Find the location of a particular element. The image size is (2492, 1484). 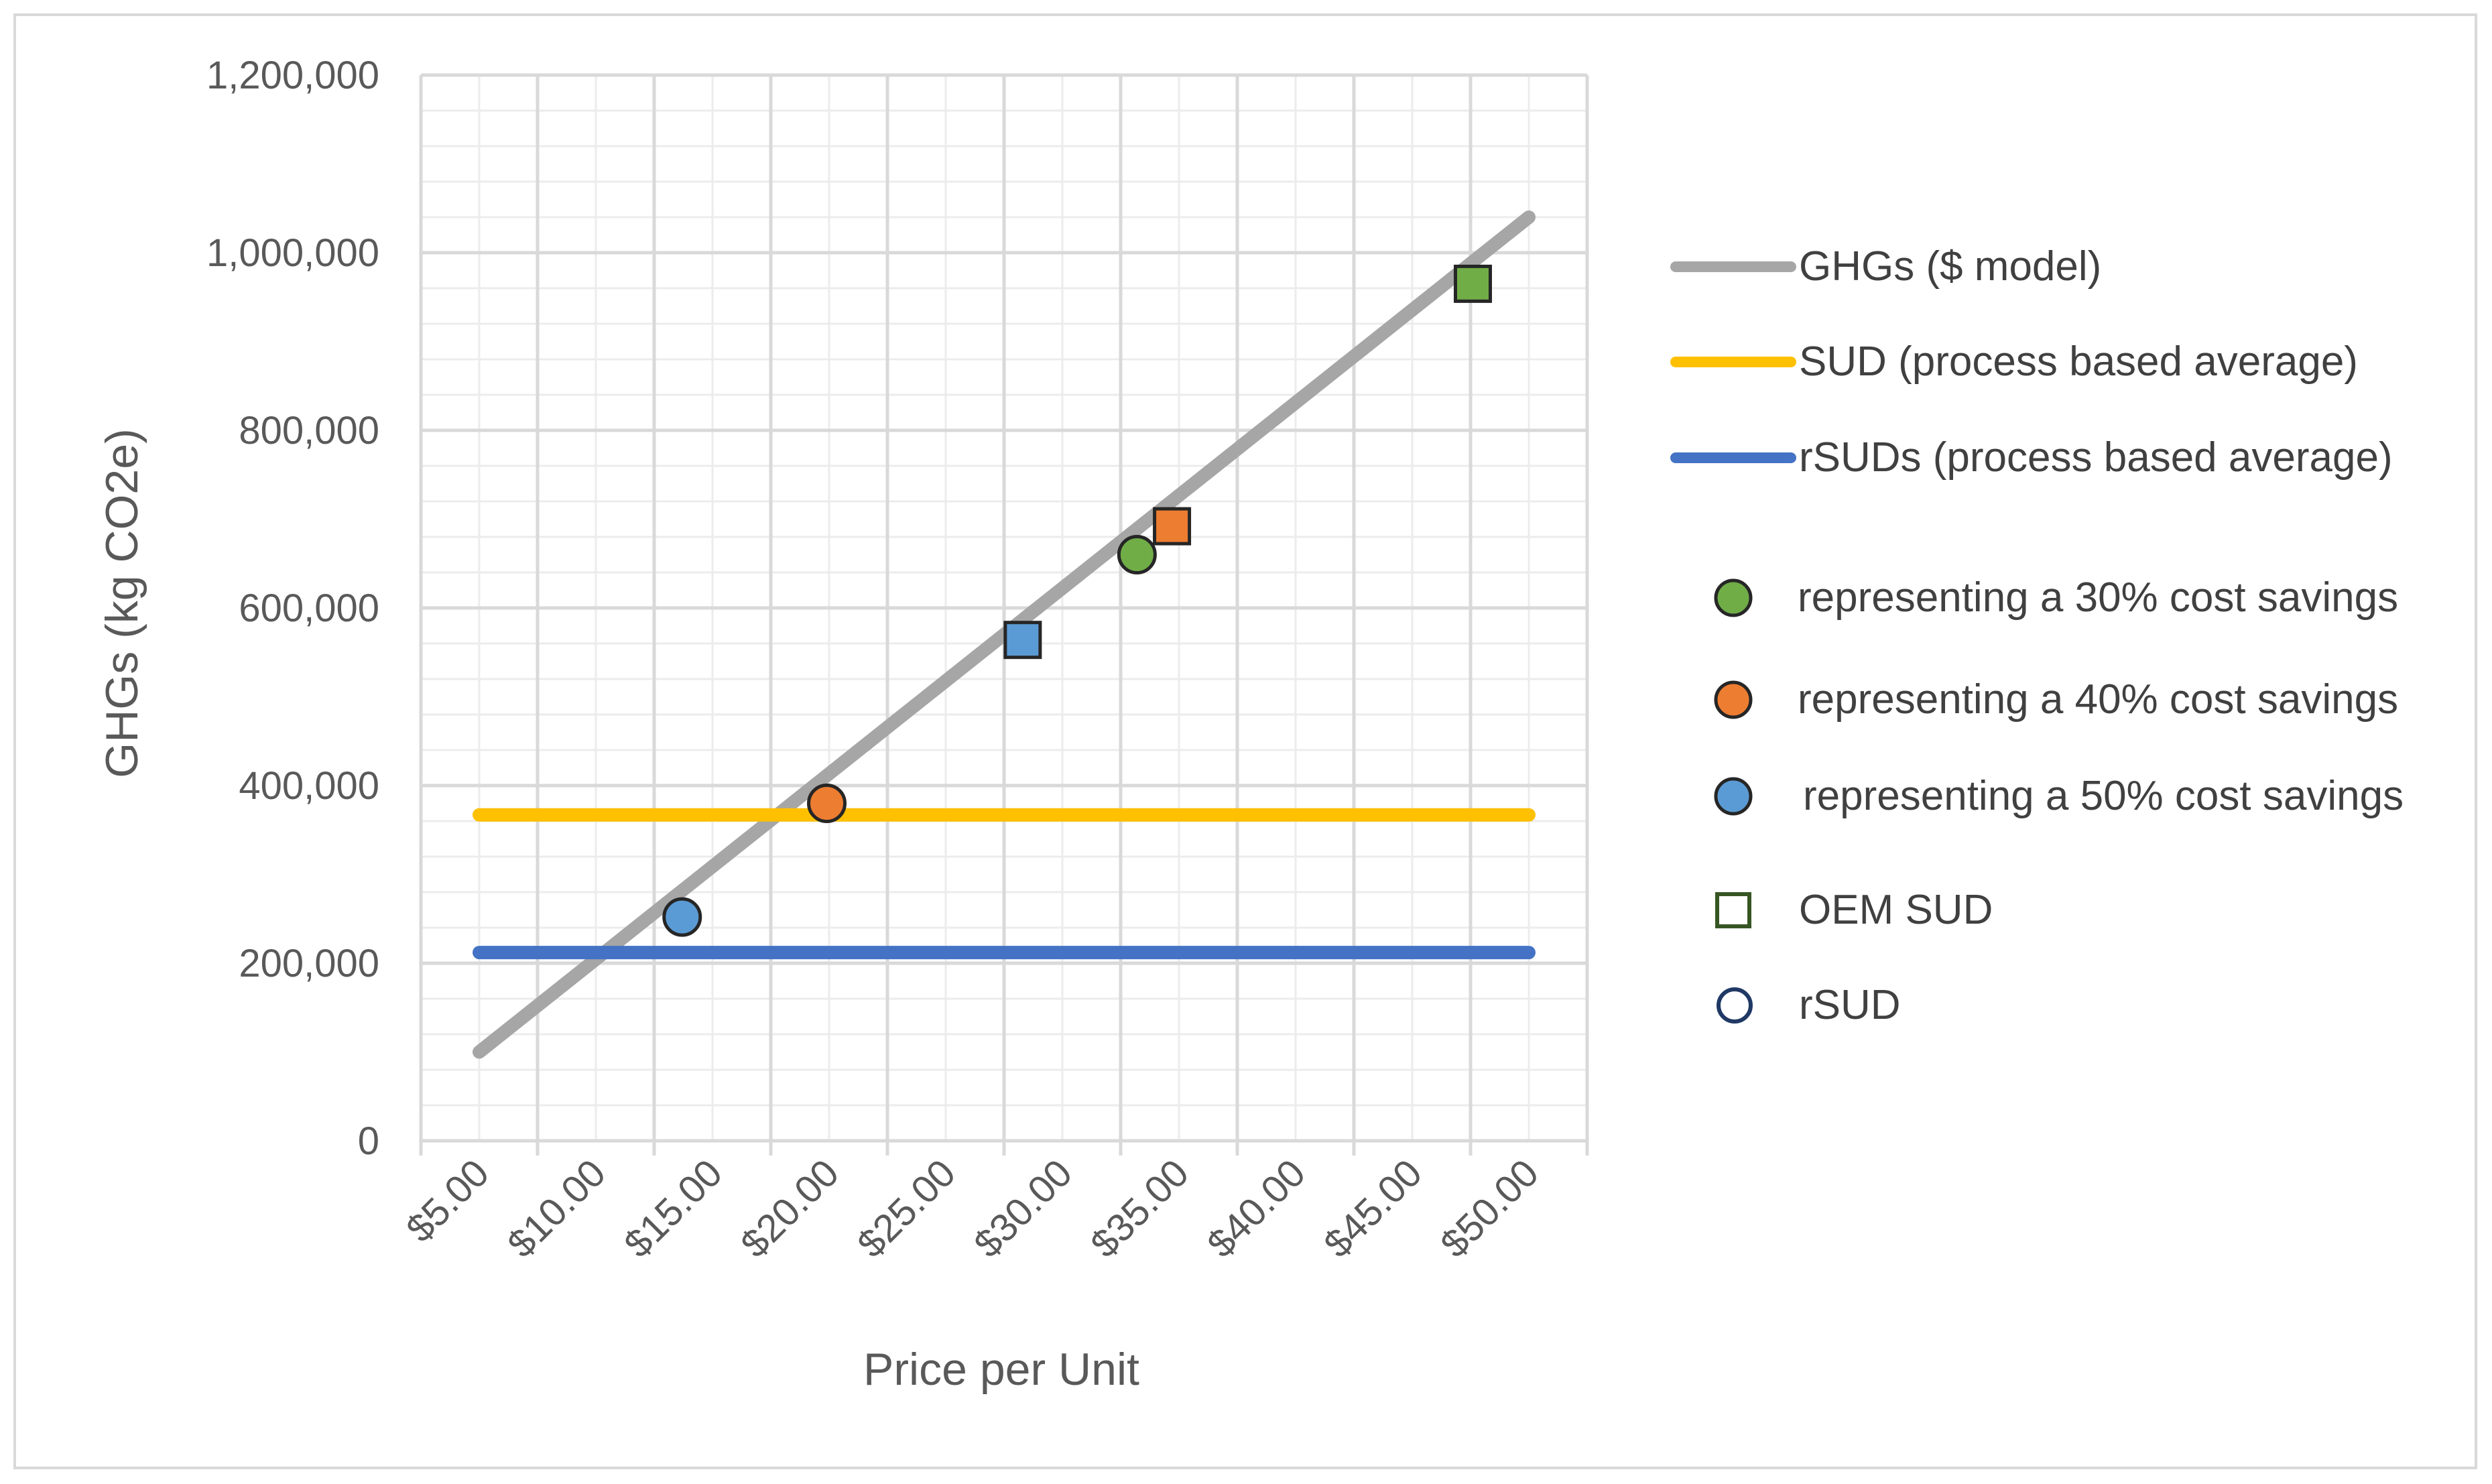

y-tick-label: 400,000 is located at coordinates (309, 786).